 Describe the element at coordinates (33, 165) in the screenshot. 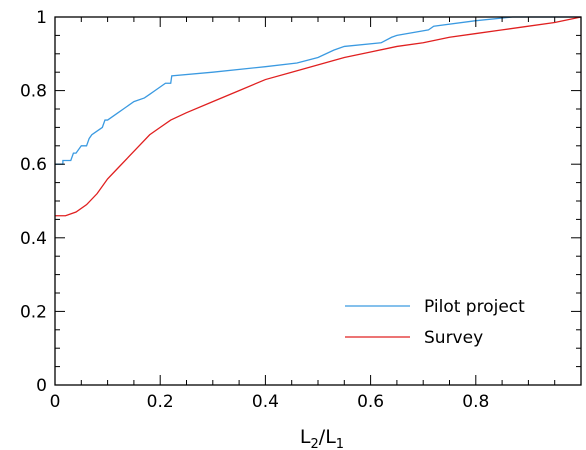

I see `y-tick-label: 0.6` at that location.